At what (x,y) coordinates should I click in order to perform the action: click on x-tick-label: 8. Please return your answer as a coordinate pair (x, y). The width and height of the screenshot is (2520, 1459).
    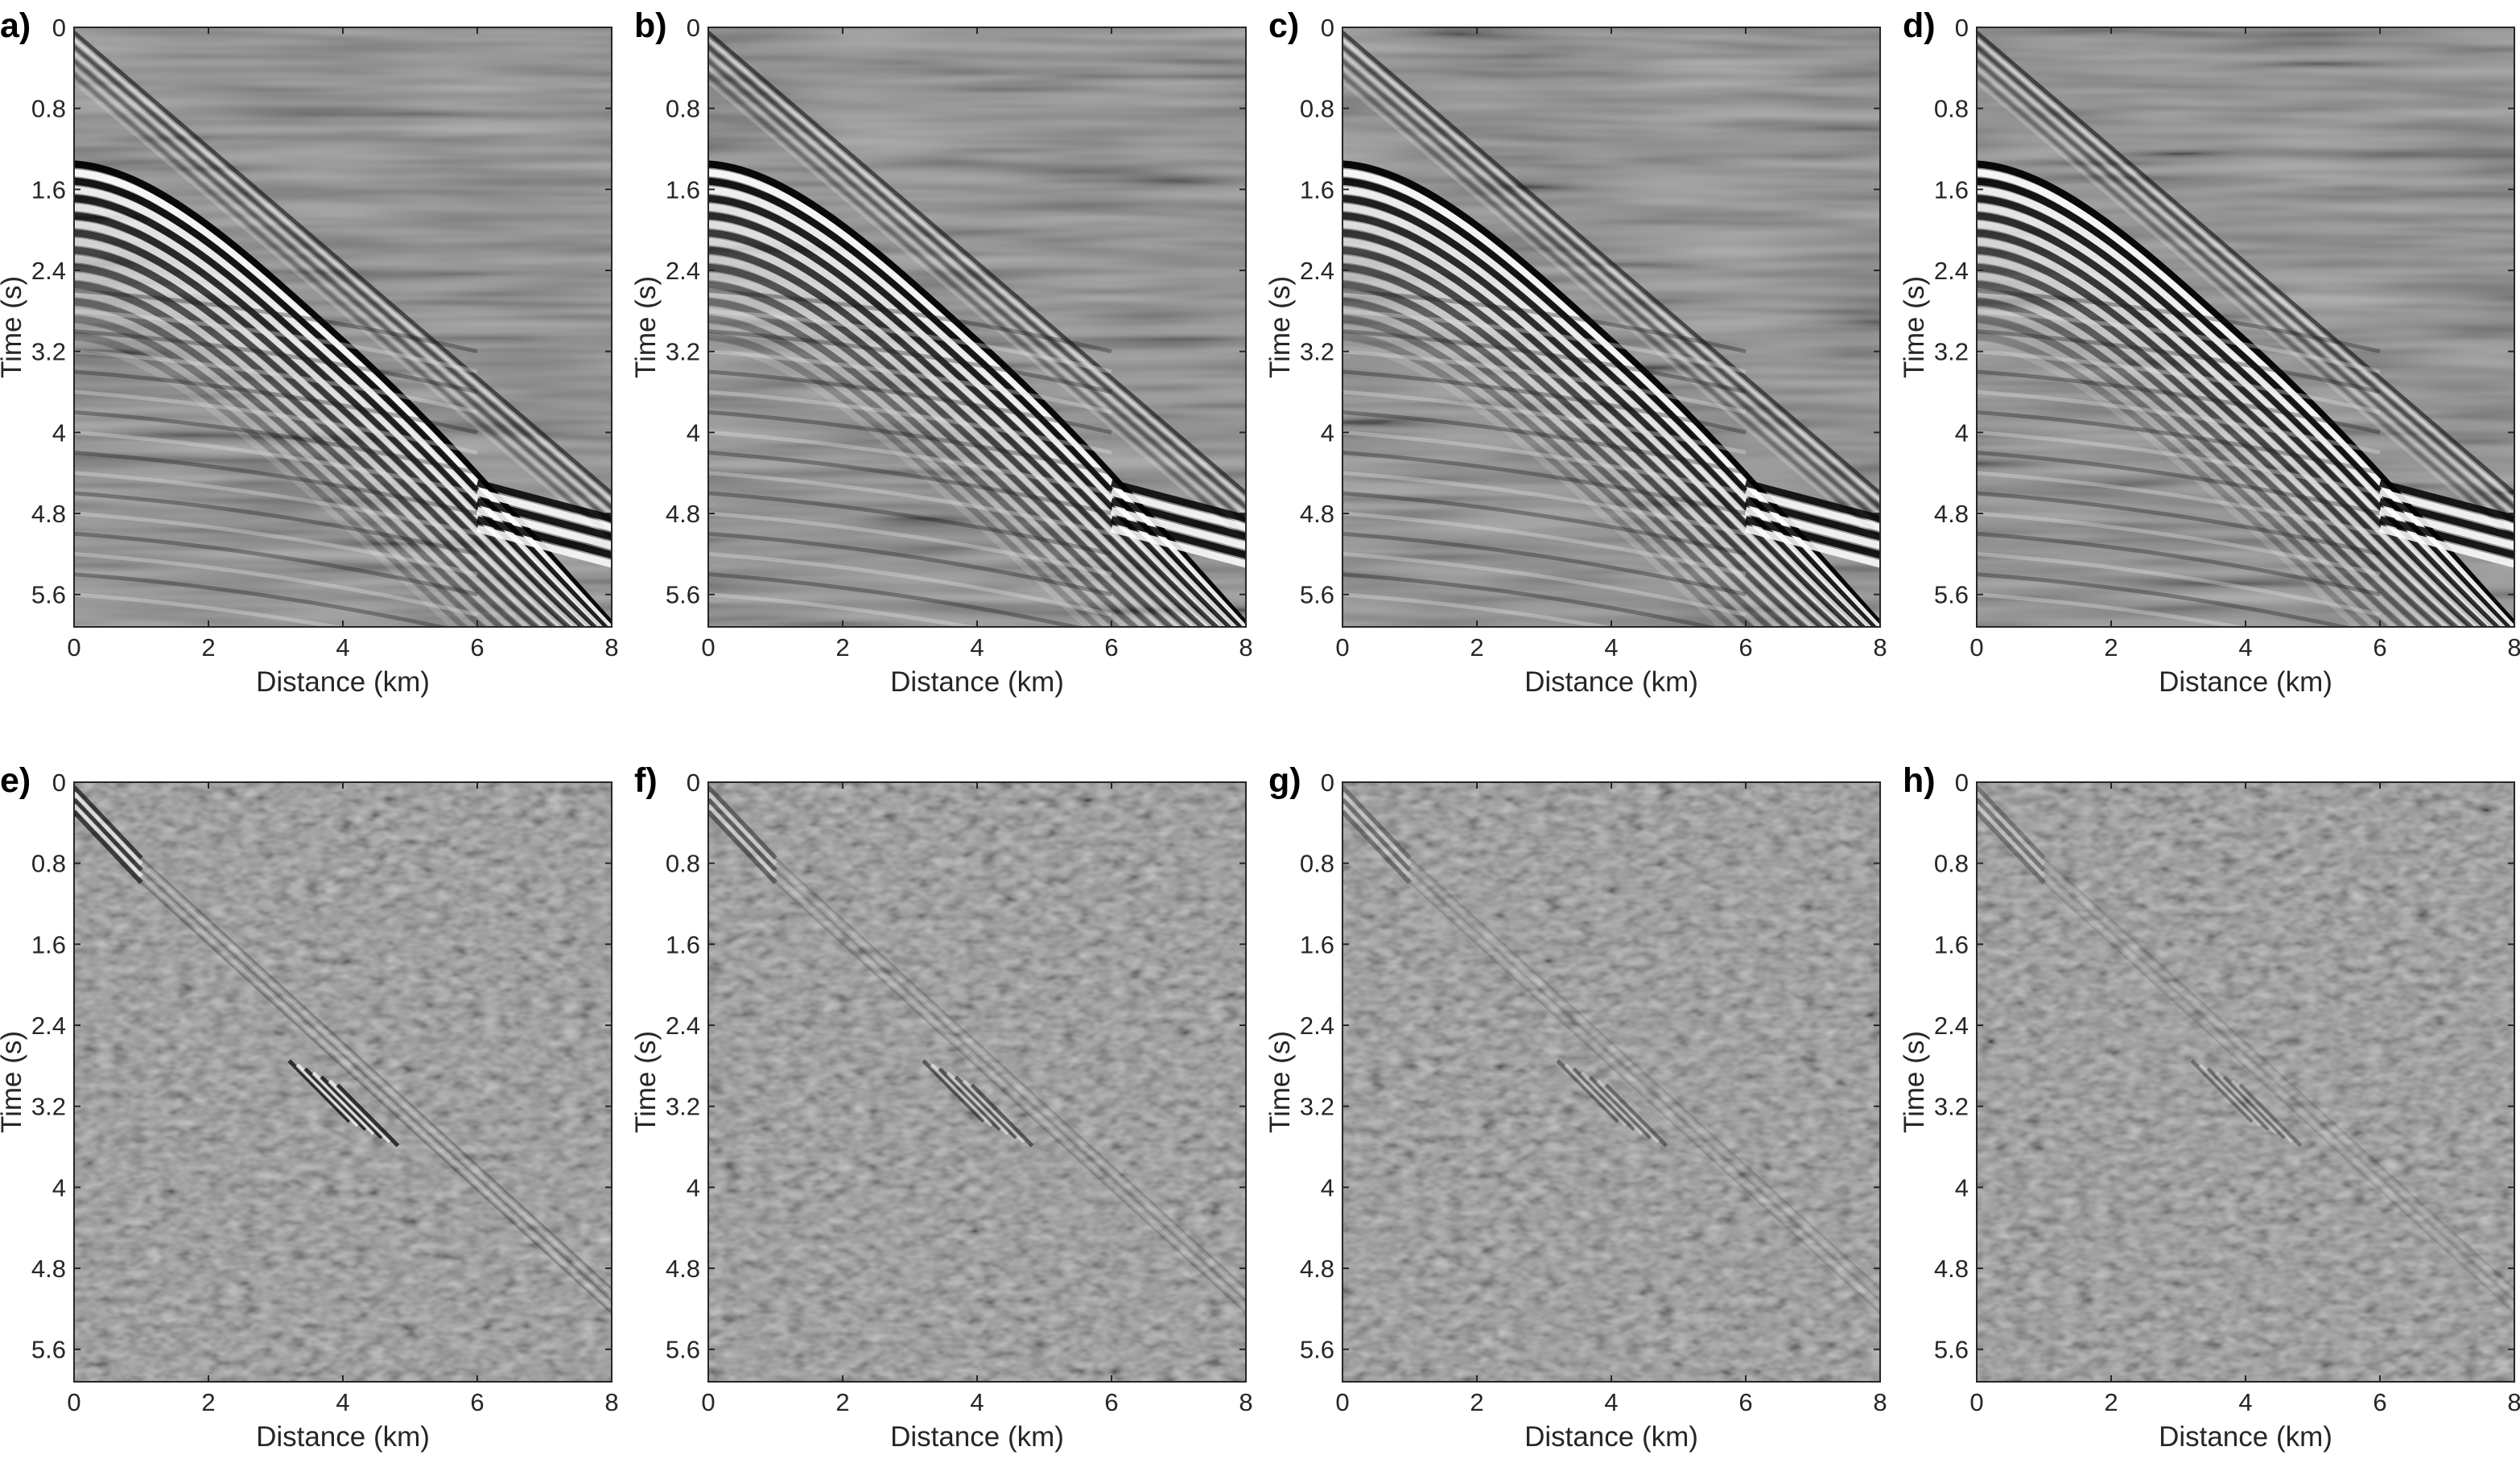
    Looking at the image, I should click on (2513, 1402).